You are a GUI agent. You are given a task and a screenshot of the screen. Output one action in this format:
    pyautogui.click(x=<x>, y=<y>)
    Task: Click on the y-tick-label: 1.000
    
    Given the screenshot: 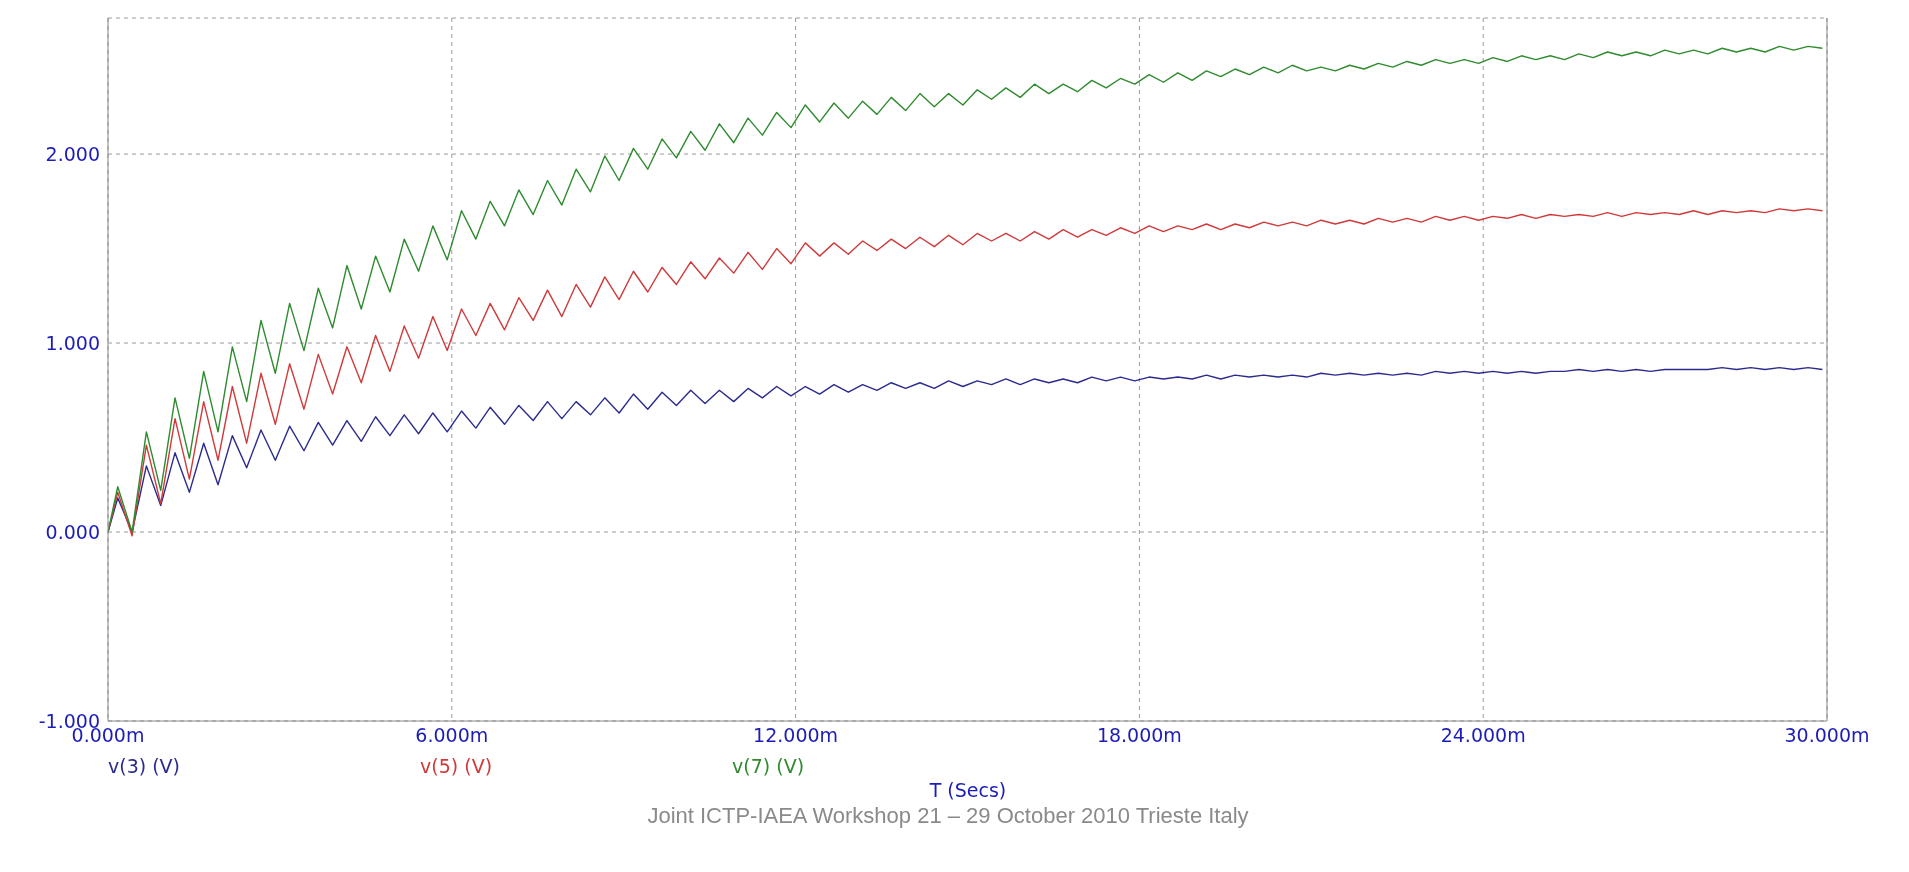 What is the action you would take?
    pyautogui.click(x=72, y=342)
    